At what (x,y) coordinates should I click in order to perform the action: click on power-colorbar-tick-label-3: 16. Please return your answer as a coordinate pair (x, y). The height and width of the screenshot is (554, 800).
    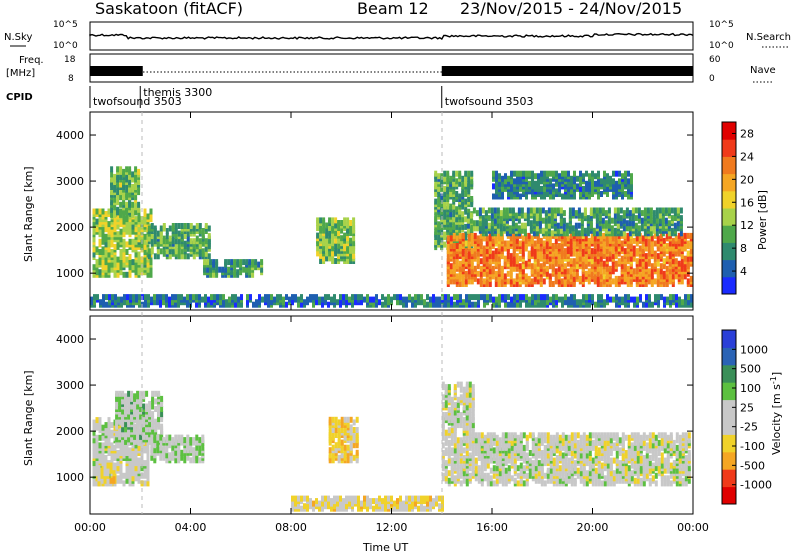
    Looking at the image, I should click on (747, 202).